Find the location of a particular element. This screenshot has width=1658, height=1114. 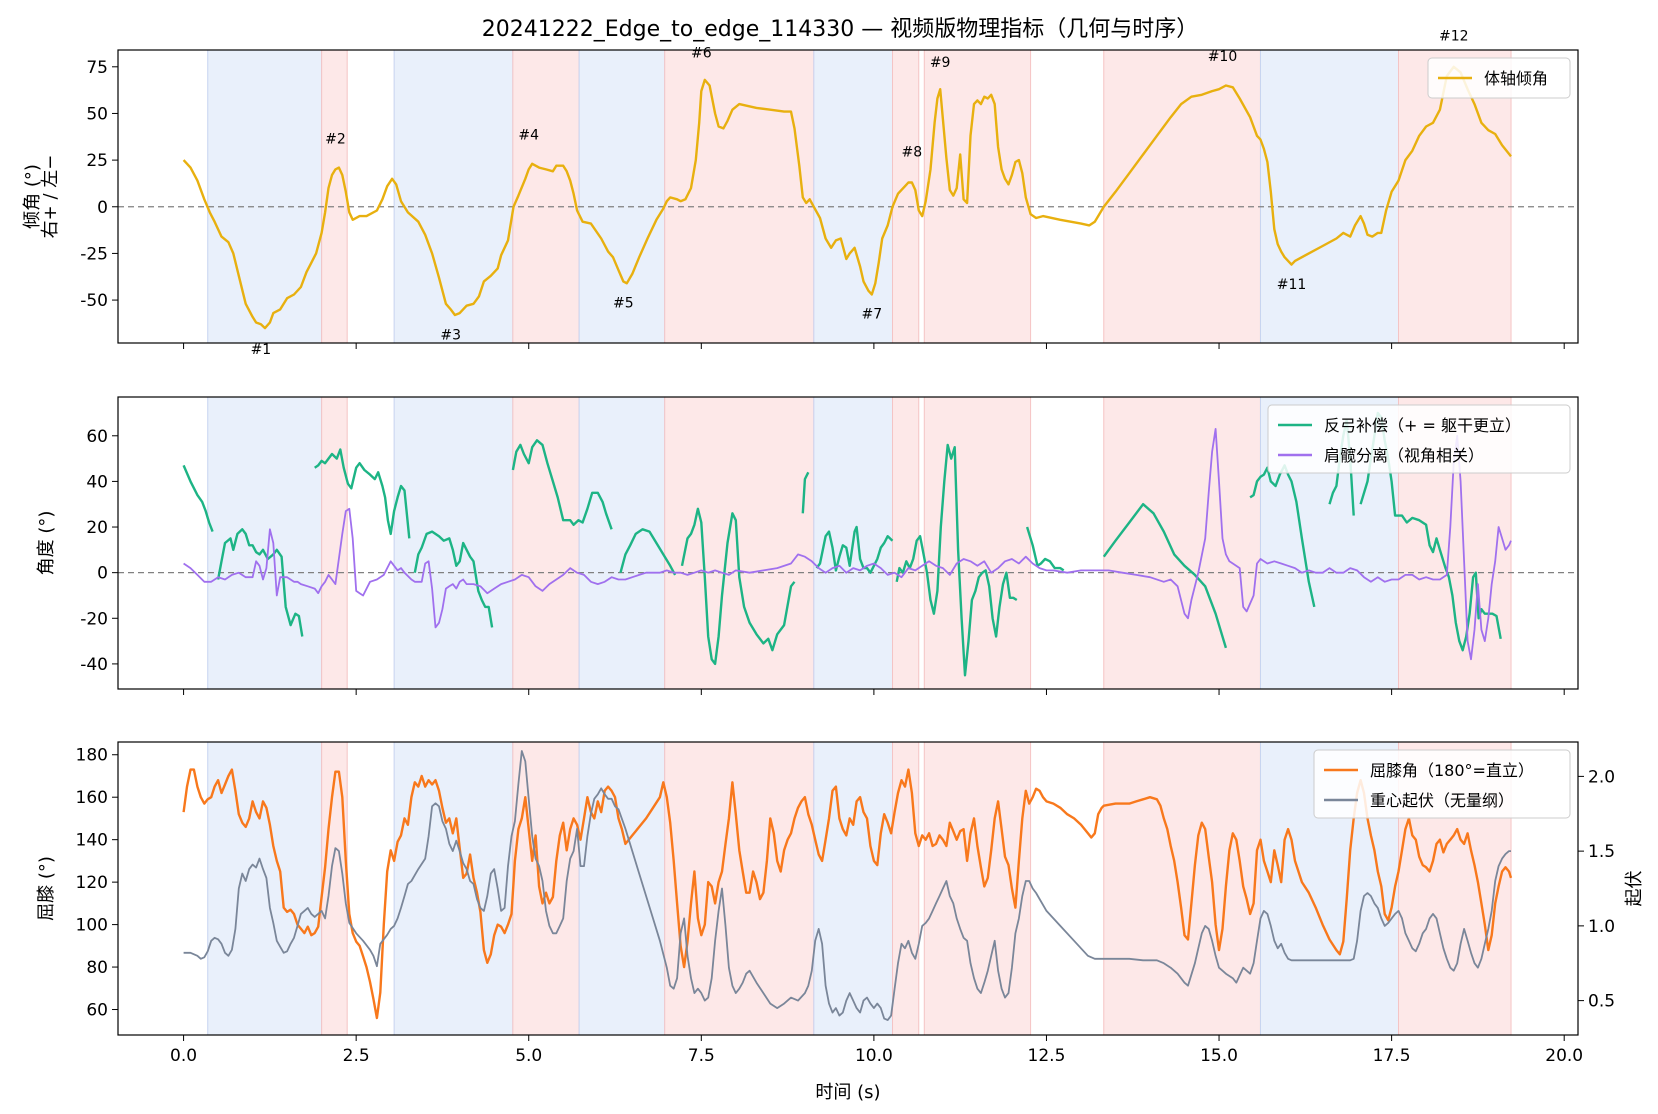

y-tick-label: 120 is located at coordinates (92, 883).